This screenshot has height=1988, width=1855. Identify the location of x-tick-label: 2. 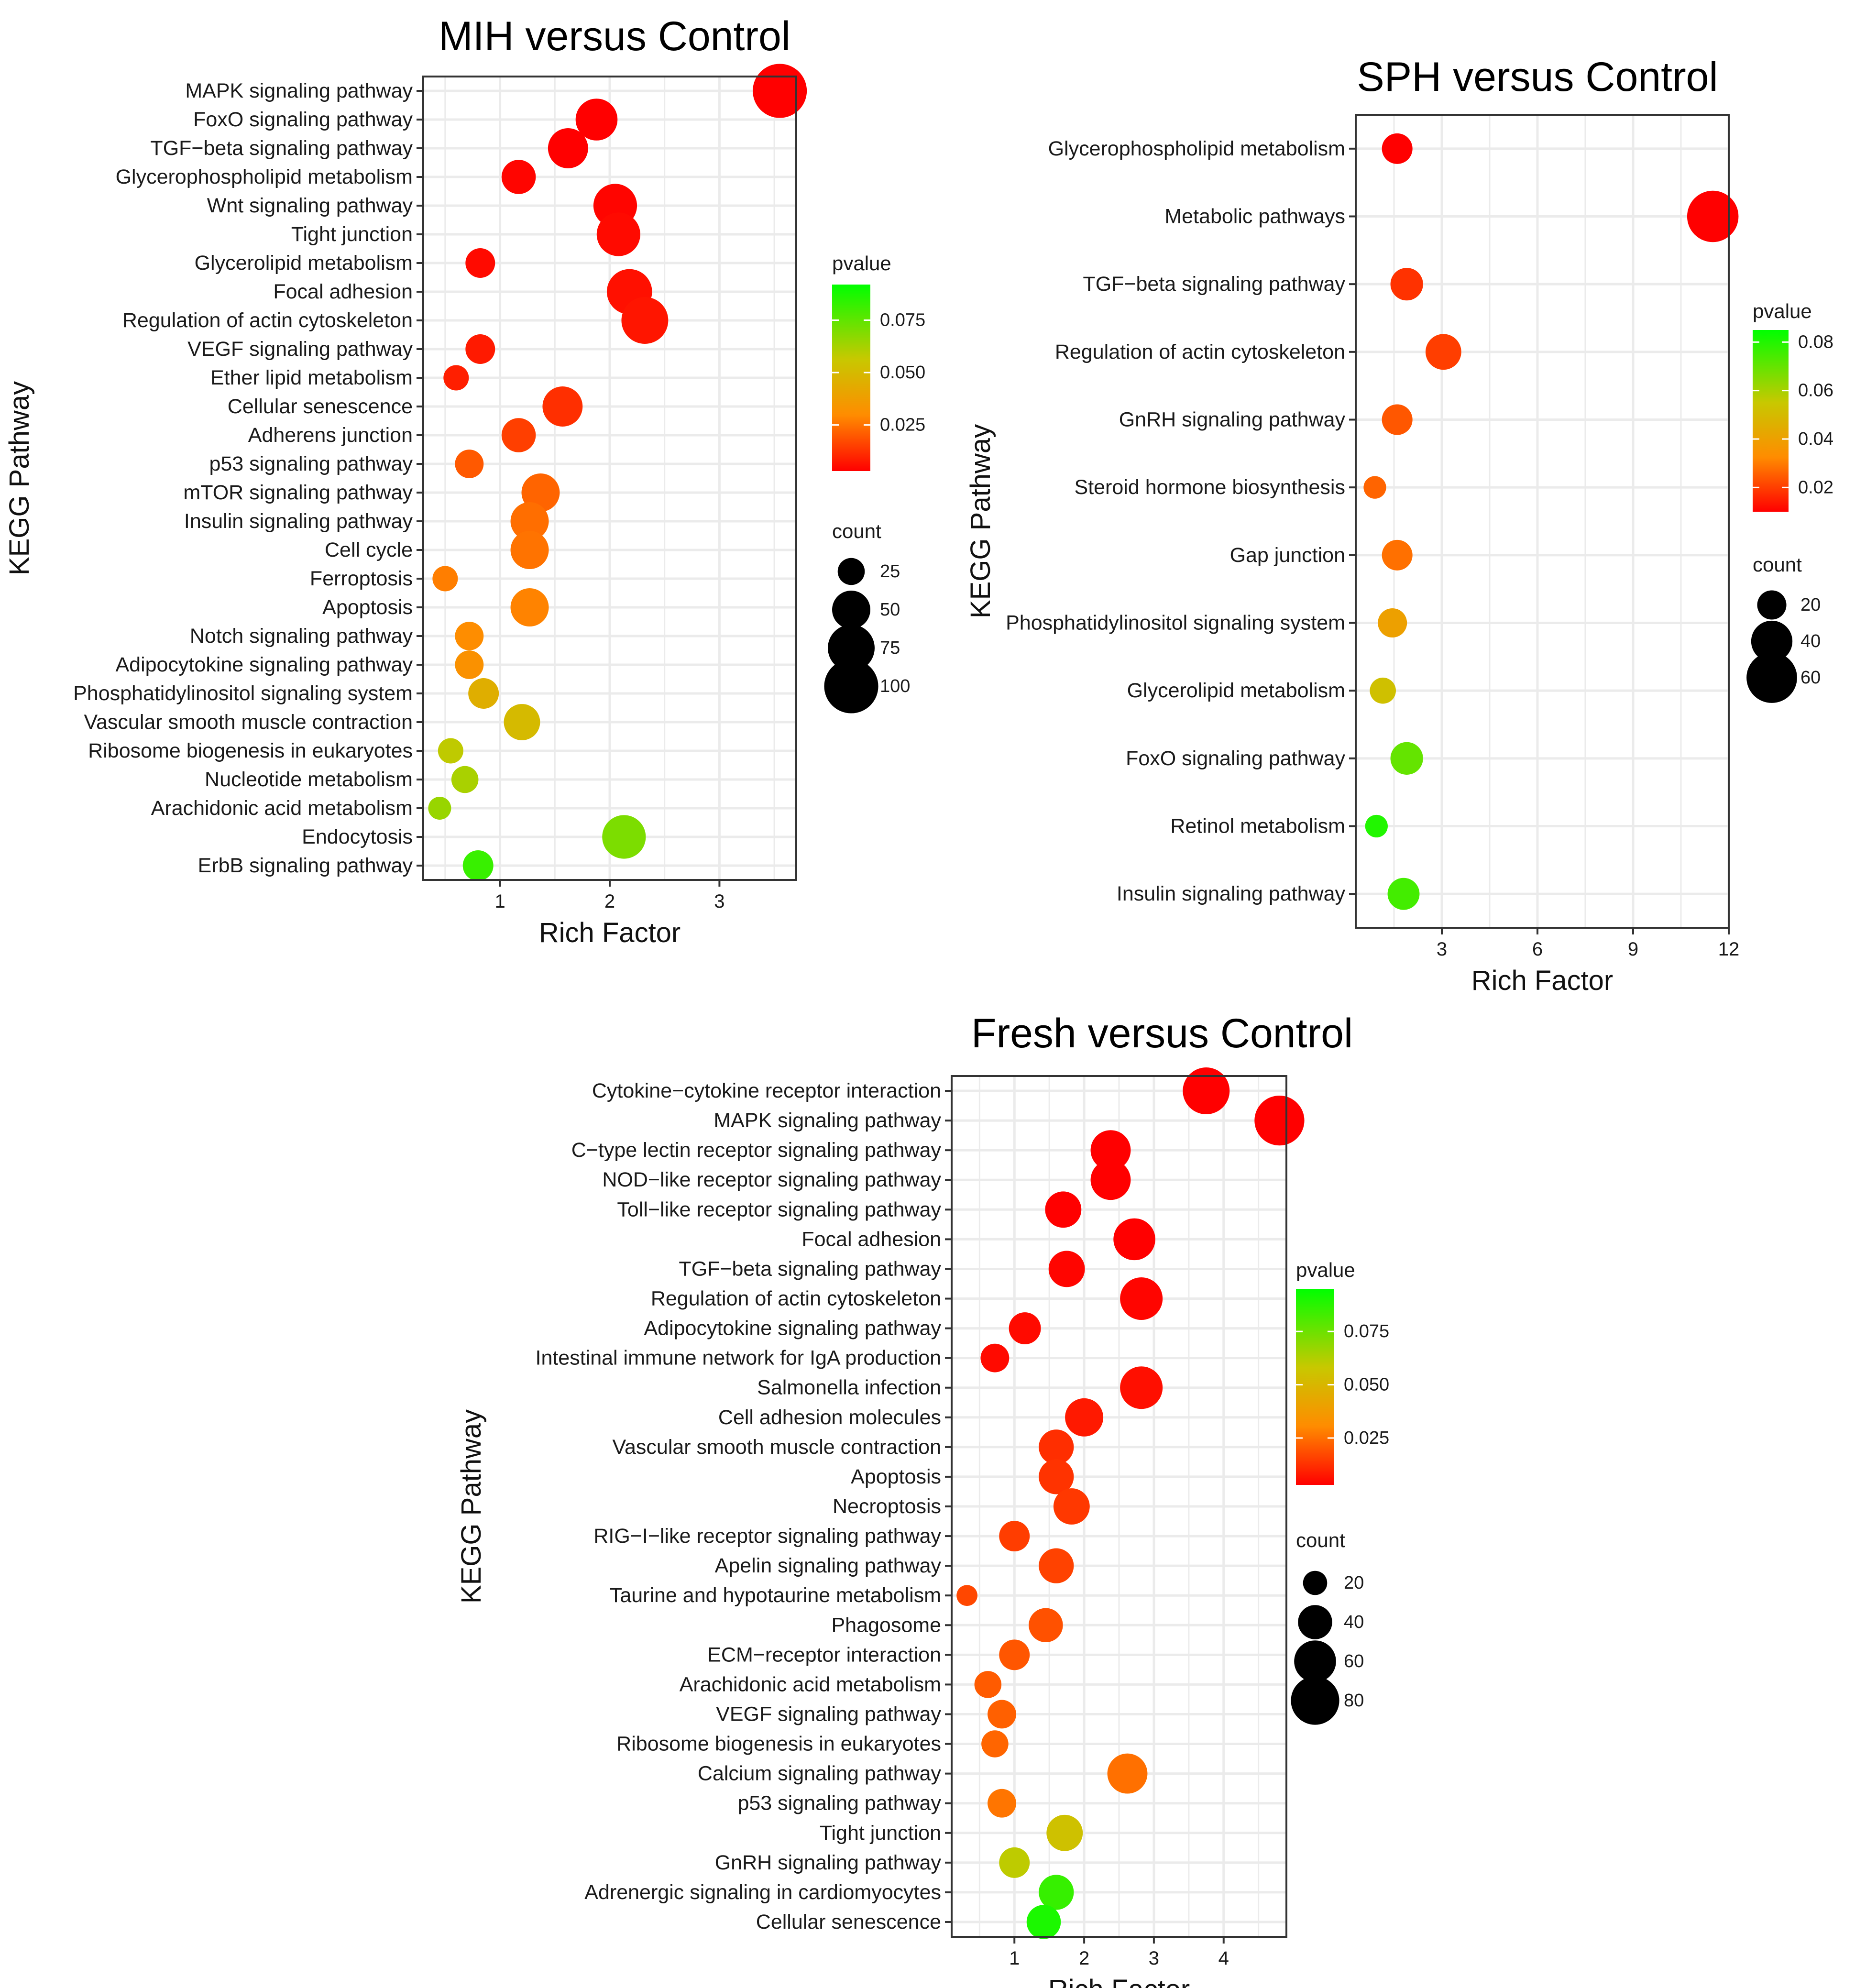
(1084, 1958).